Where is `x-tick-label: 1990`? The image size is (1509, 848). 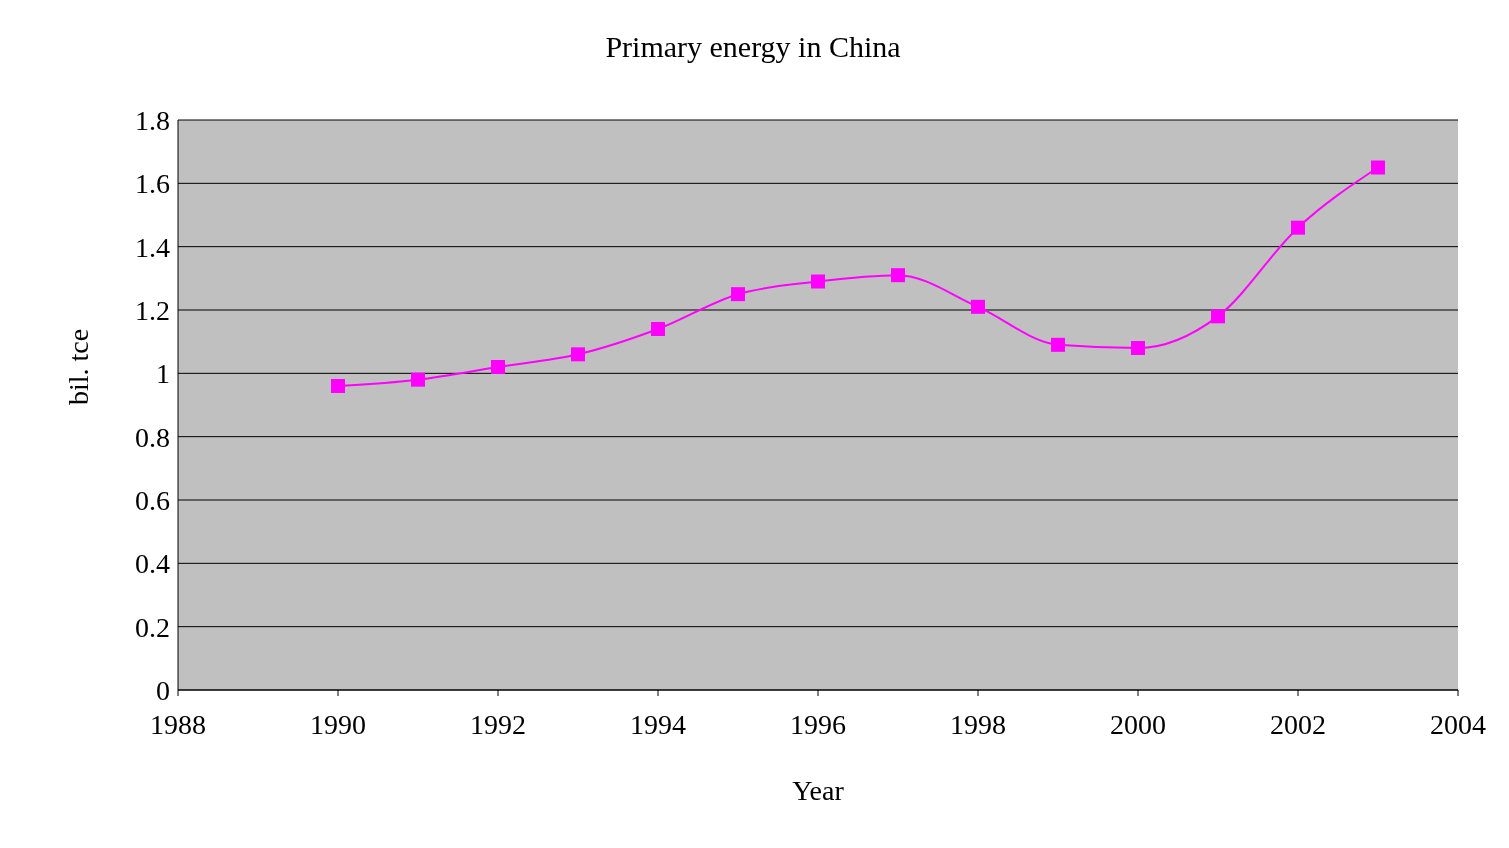 x-tick-label: 1990 is located at coordinates (338, 724).